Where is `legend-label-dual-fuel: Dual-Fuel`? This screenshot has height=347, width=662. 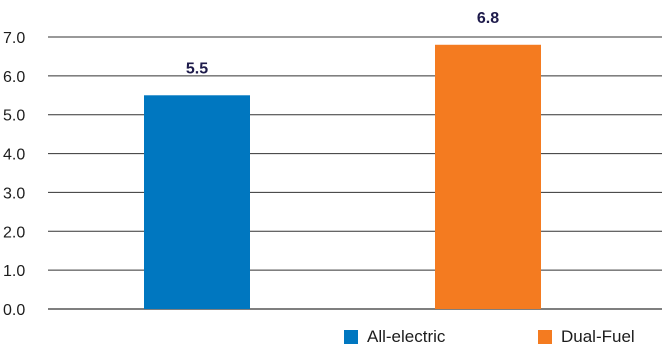 legend-label-dual-fuel: Dual-Fuel is located at coordinates (598, 336).